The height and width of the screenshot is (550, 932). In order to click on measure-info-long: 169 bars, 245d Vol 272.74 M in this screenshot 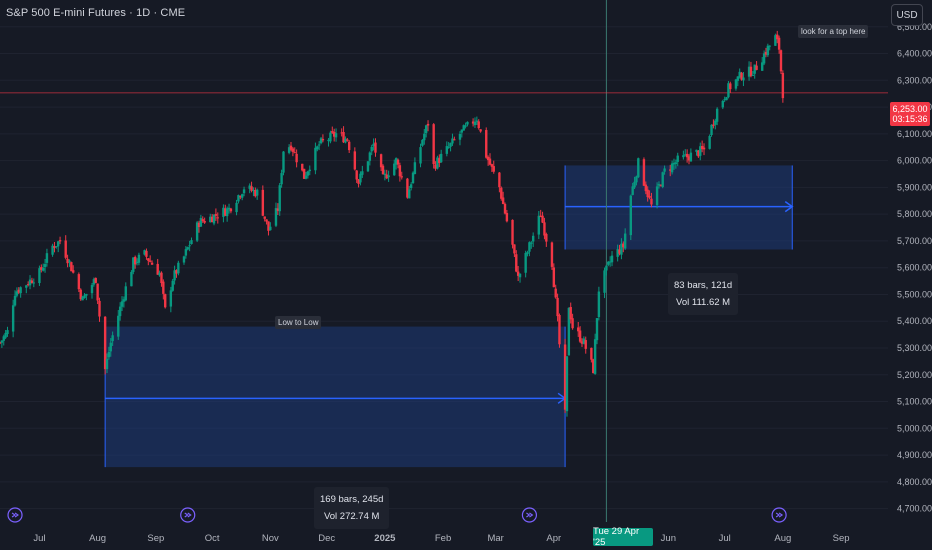, I will do `click(352, 508)`.